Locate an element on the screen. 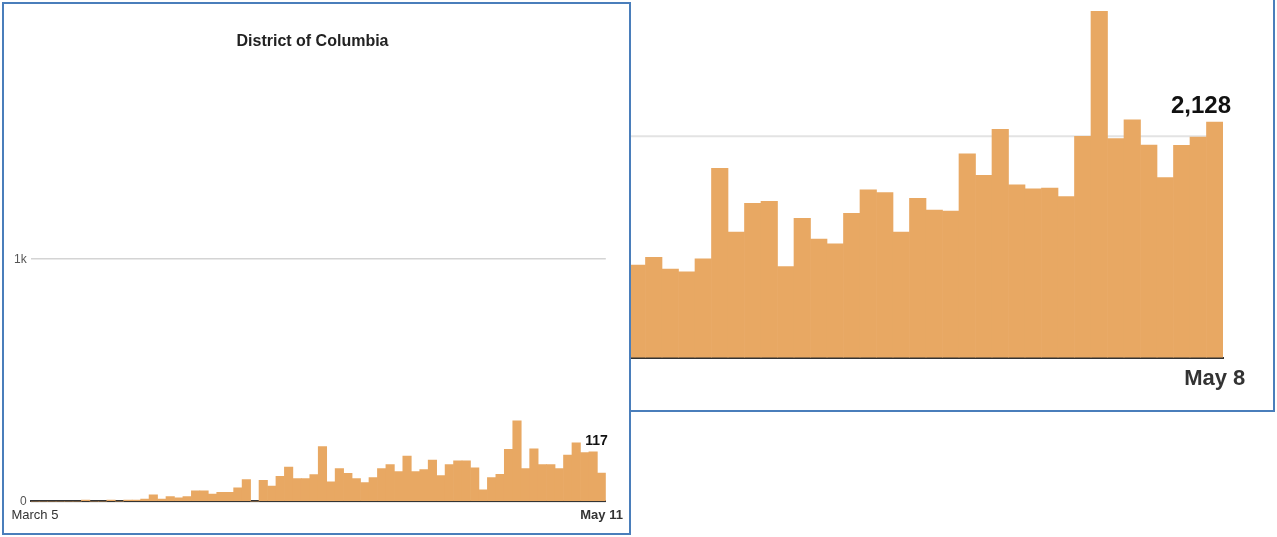 Image resolution: width=1277 pixels, height=537 pixels. x-tick-label: May 11 is located at coordinates (601, 514).